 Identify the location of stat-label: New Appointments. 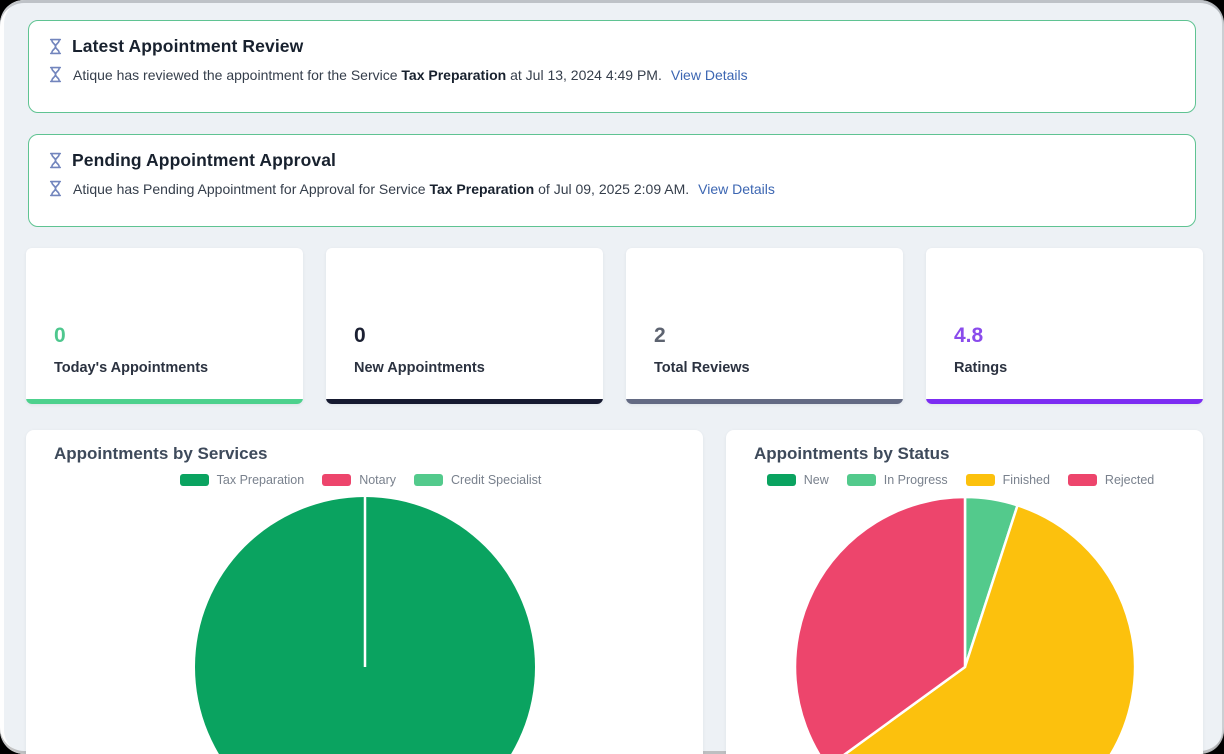
(419, 368).